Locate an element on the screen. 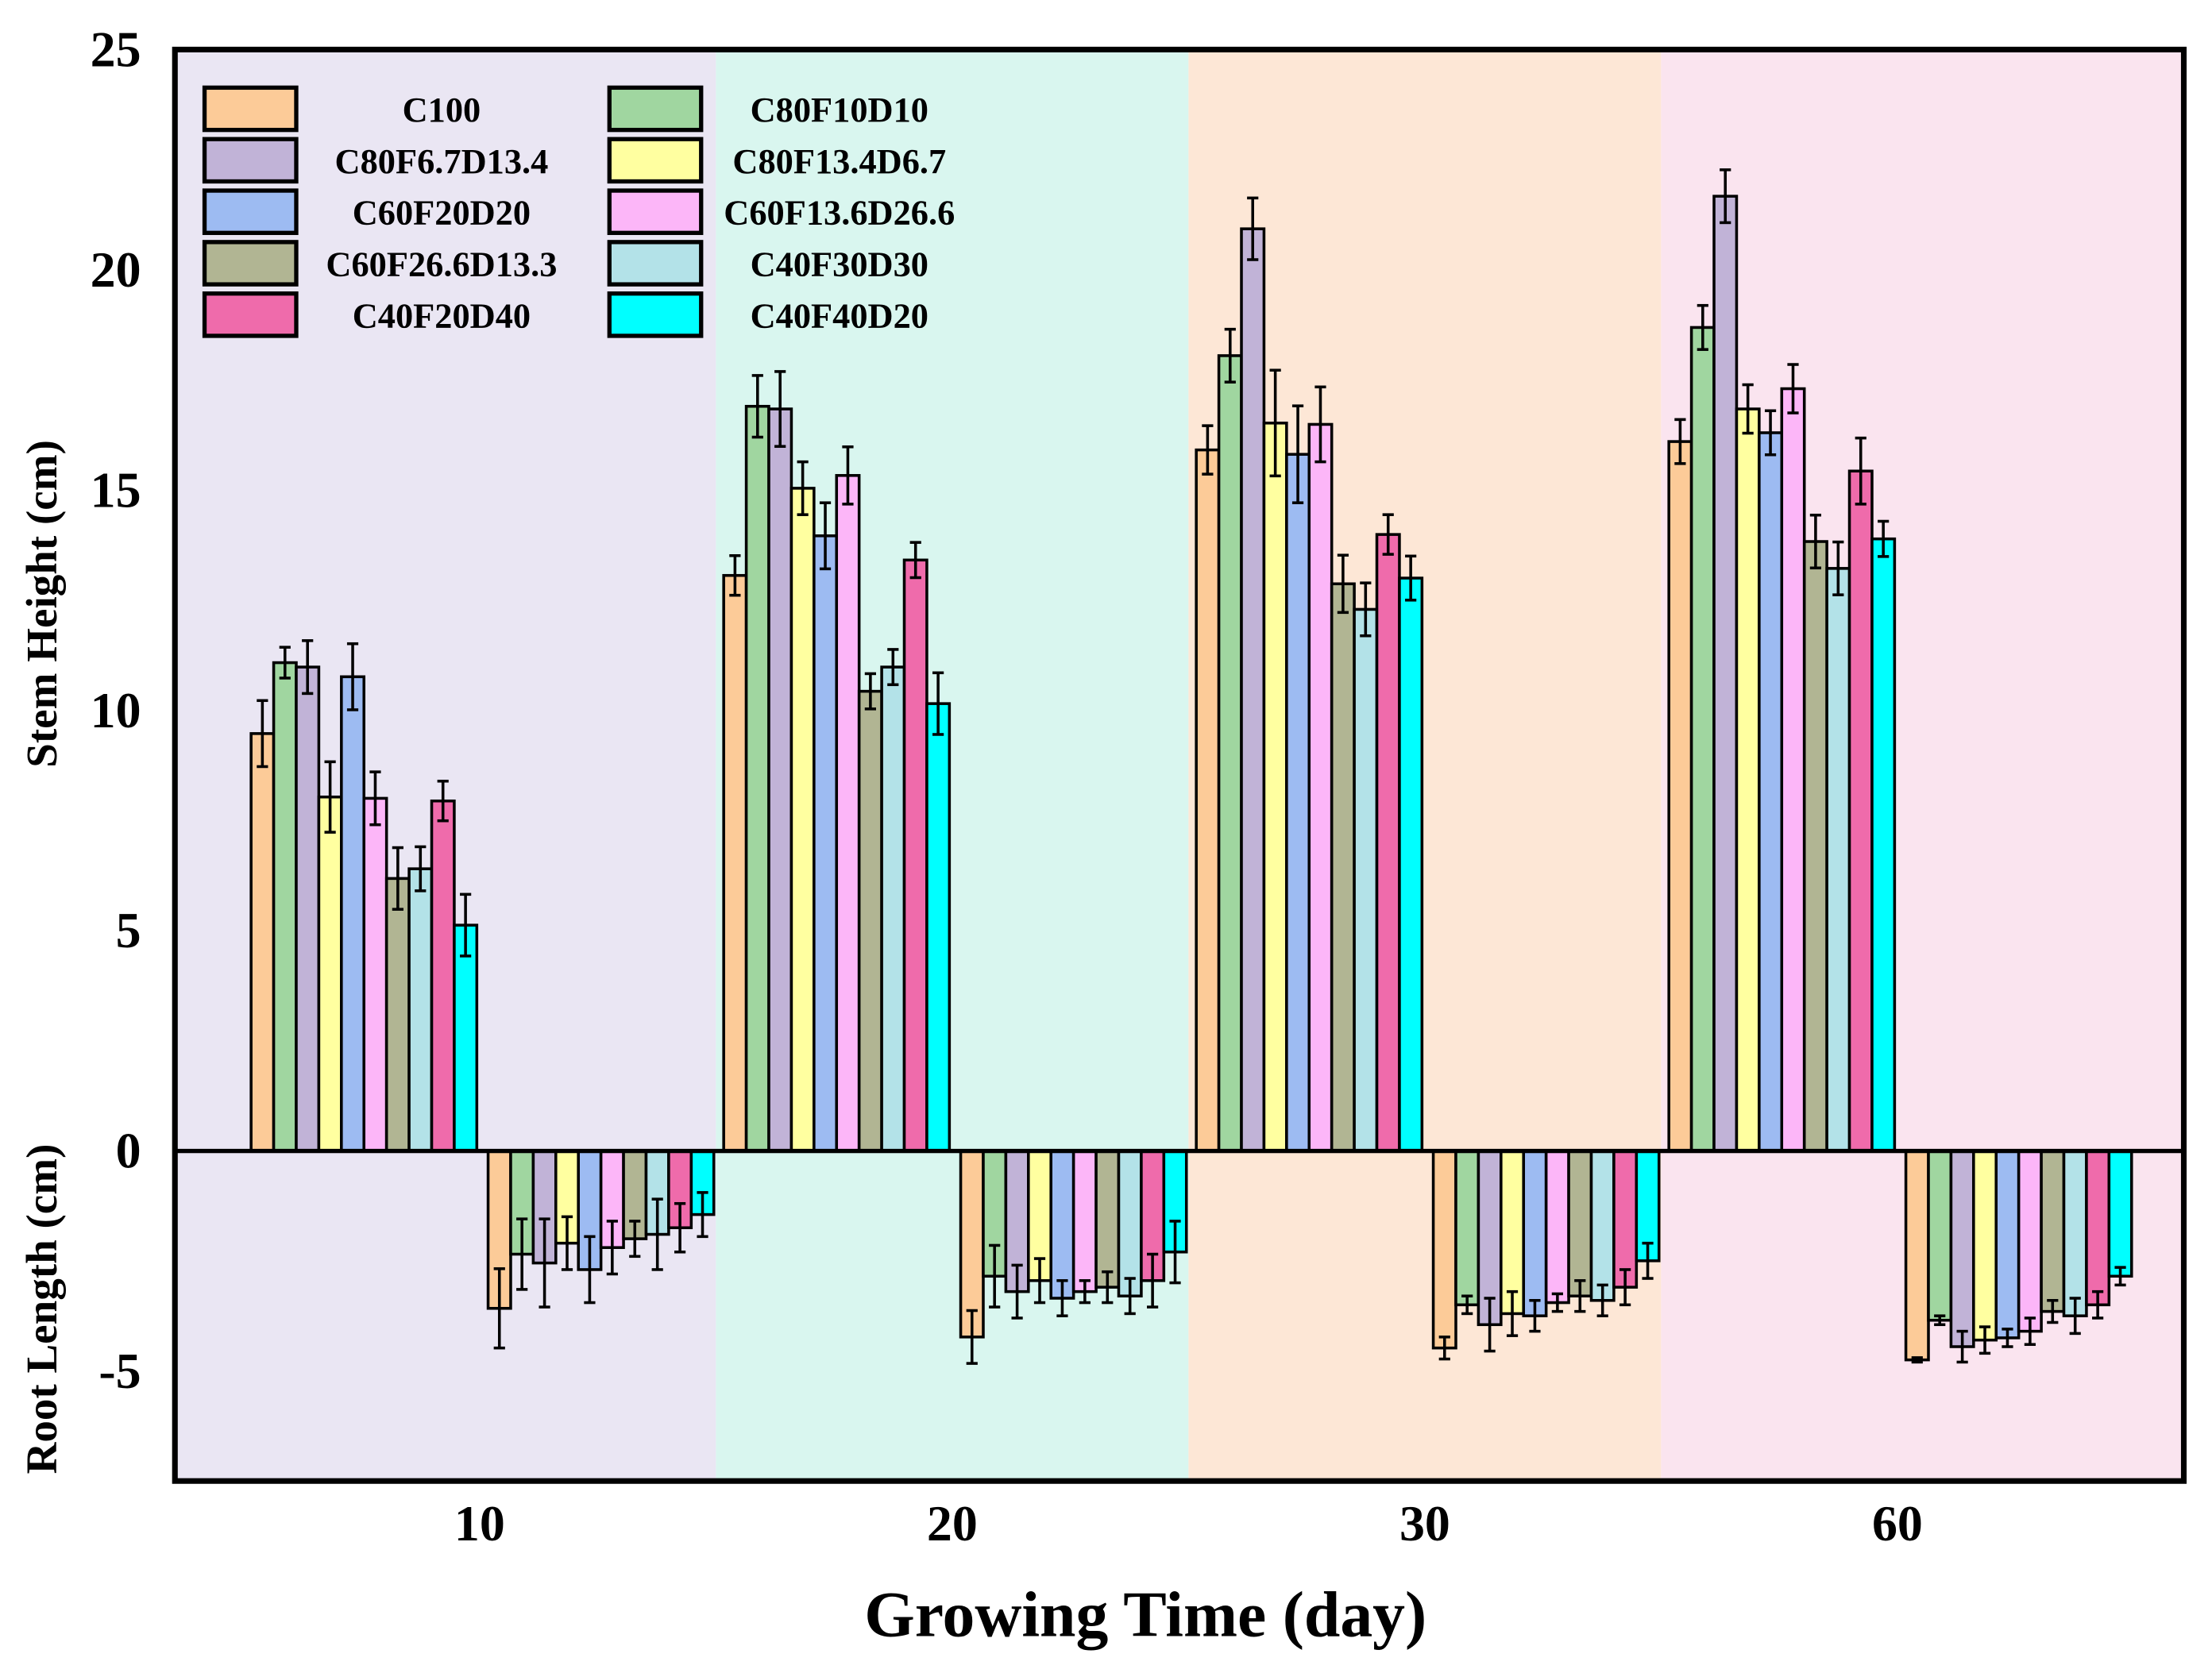 Image resolution: width=2212 pixels, height=1673 pixels. x-tick-label: 10 is located at coordinates (479, 1523).